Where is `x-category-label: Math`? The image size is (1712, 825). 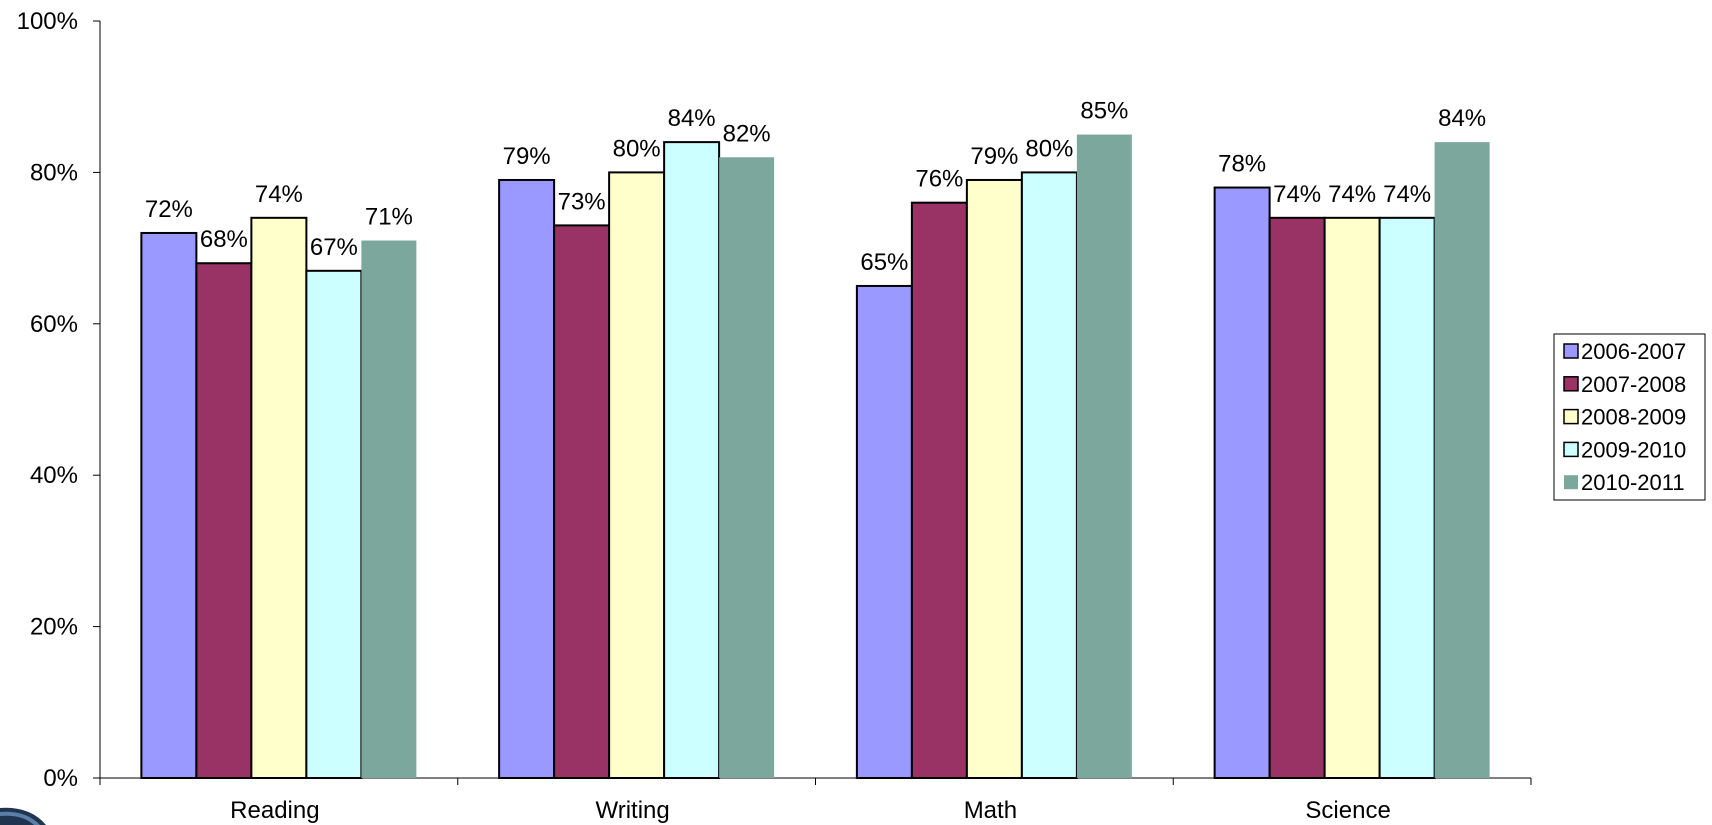
x-category-label: Math is located at coordinates (990, 810).